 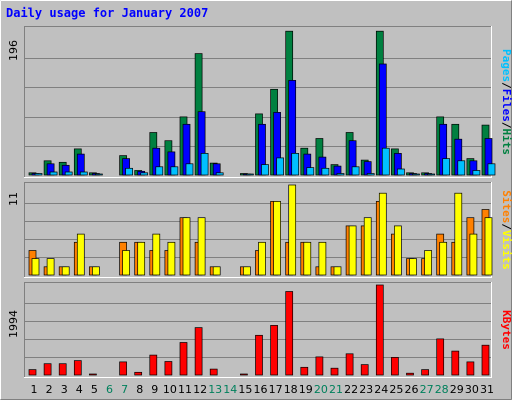 I want to click on day-label-22: 22, so click(x=351, y=389).